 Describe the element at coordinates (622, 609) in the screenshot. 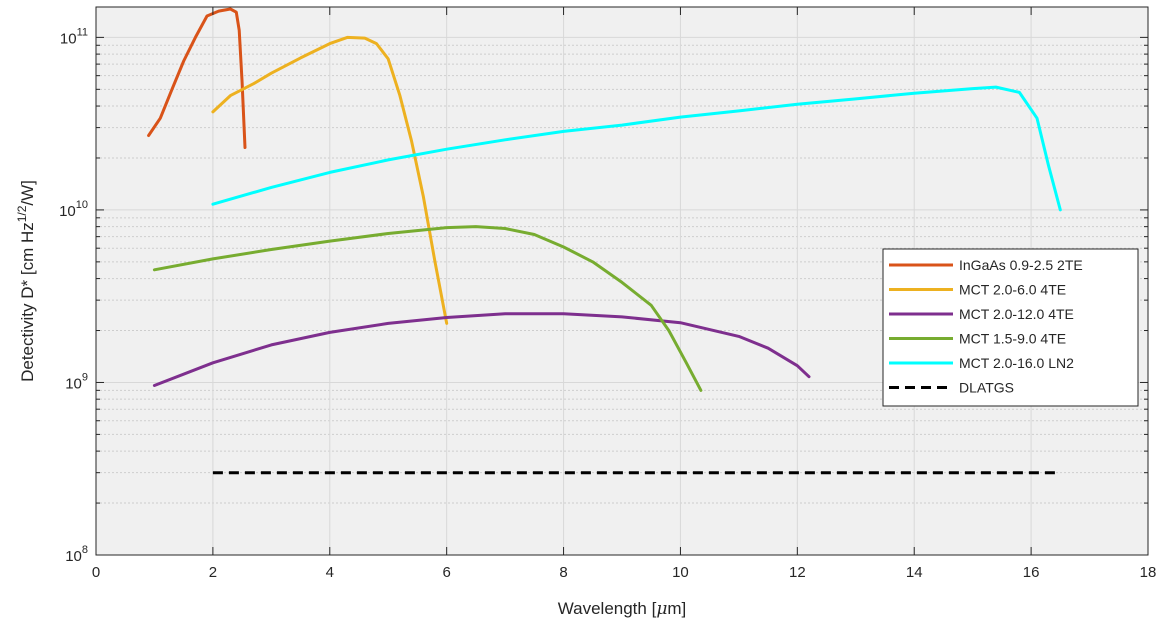

I see `x-axis-title: Wavelength [μm]` at that location.